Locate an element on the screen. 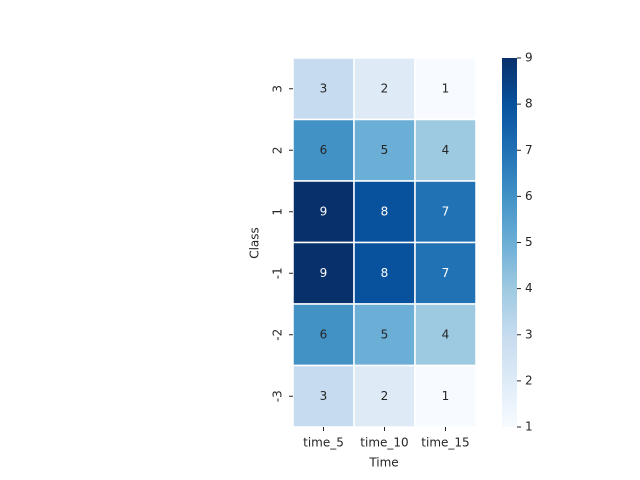 This screenshot has width=640, height=480. x-axis-label: Time is located at coordinates (383, 463).